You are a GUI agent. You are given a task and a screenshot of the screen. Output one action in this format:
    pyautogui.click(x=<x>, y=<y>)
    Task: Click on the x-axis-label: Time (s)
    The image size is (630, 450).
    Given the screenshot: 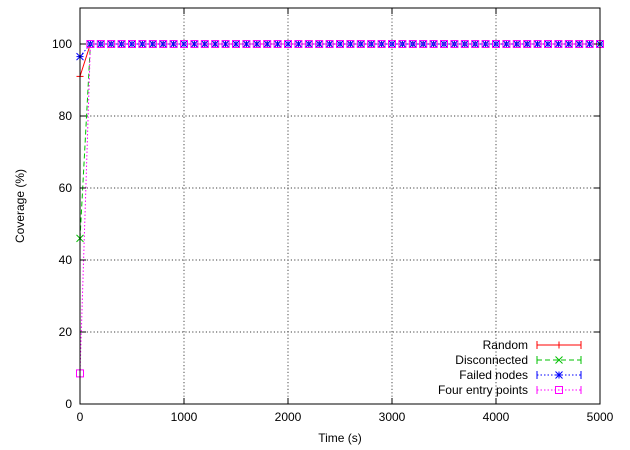 What is the action you would take?
    pyautogui.click(x=340, y=438)
    